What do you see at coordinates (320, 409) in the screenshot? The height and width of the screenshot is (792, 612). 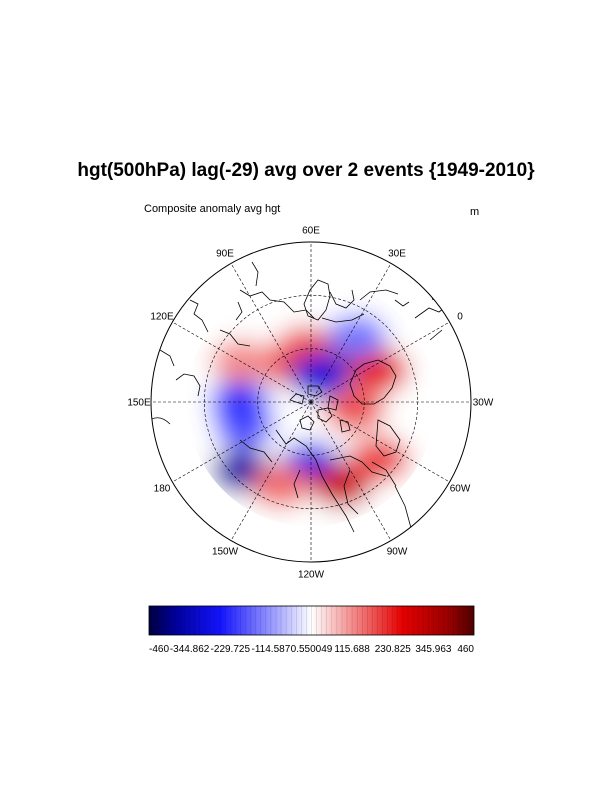 I see `coastline-arctic-islands` at bounding box center [320, 409].